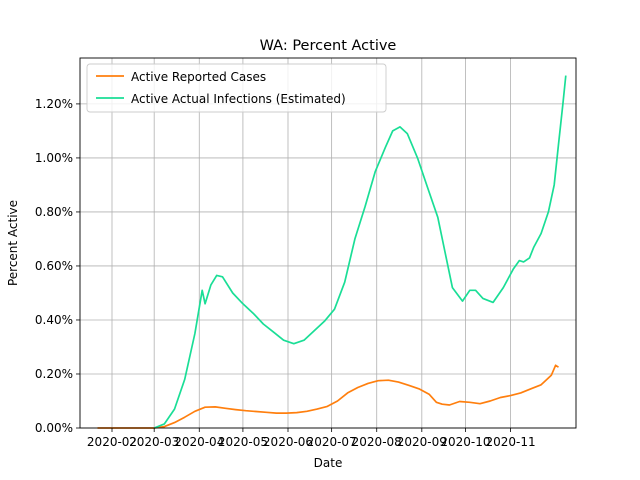 The height and width of the screenshot is (480, 640). Describe the element at coordinates (54, 158) in the screenshot. I see `y-tick-label: 1.00%` at that location.